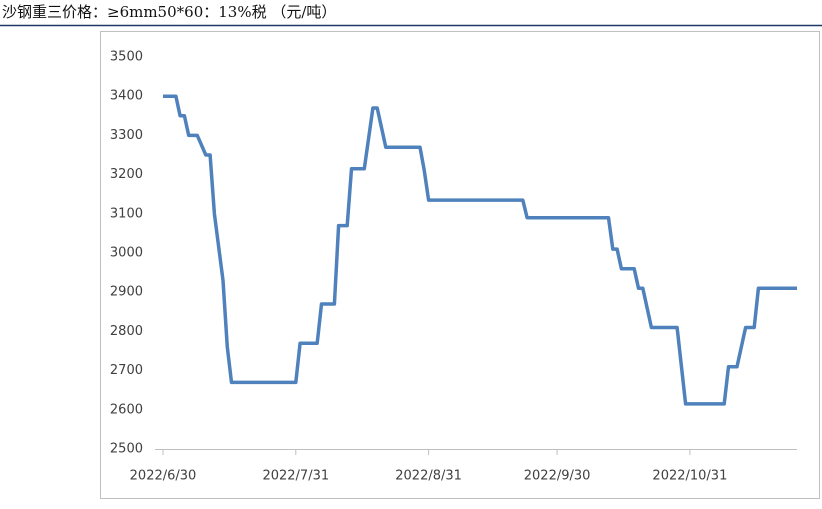  What do you see at coordinates (126, 331) in the screenshot?
I see `y-tick-label: 2800` at bounding box center [126, 331].